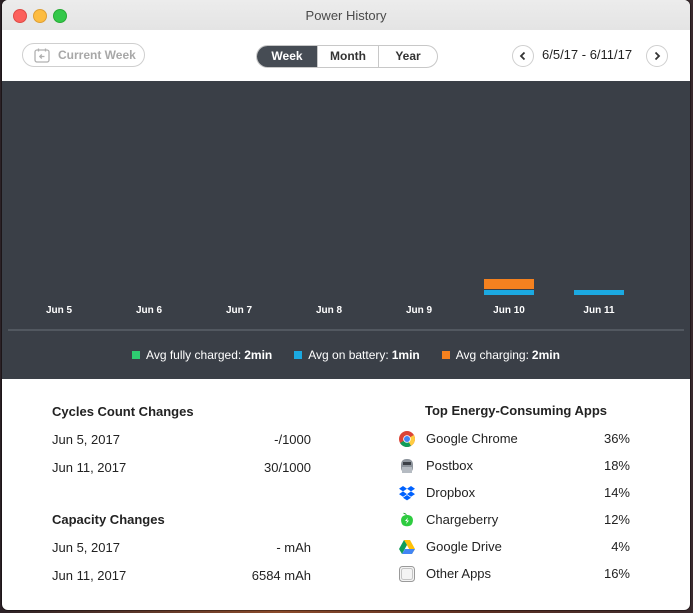 The height and width of the screenshot is (613, 693). I want to click on list-item: Other Apps 16%, so click(518, 573).